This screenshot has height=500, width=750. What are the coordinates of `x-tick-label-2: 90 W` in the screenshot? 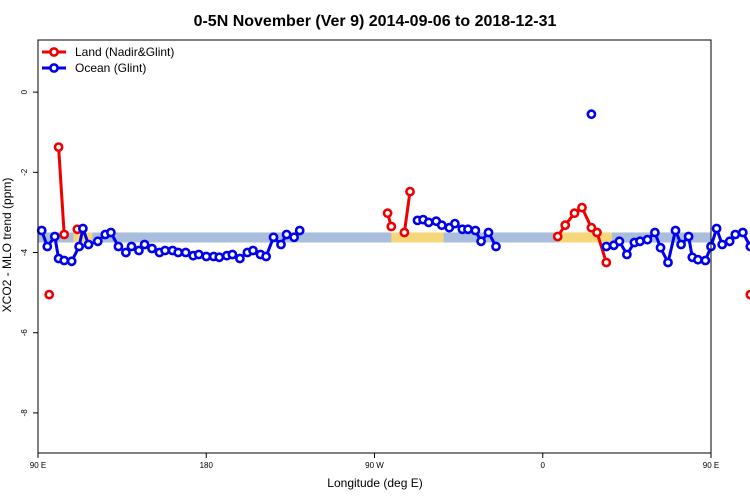 It's located at (374, 465).